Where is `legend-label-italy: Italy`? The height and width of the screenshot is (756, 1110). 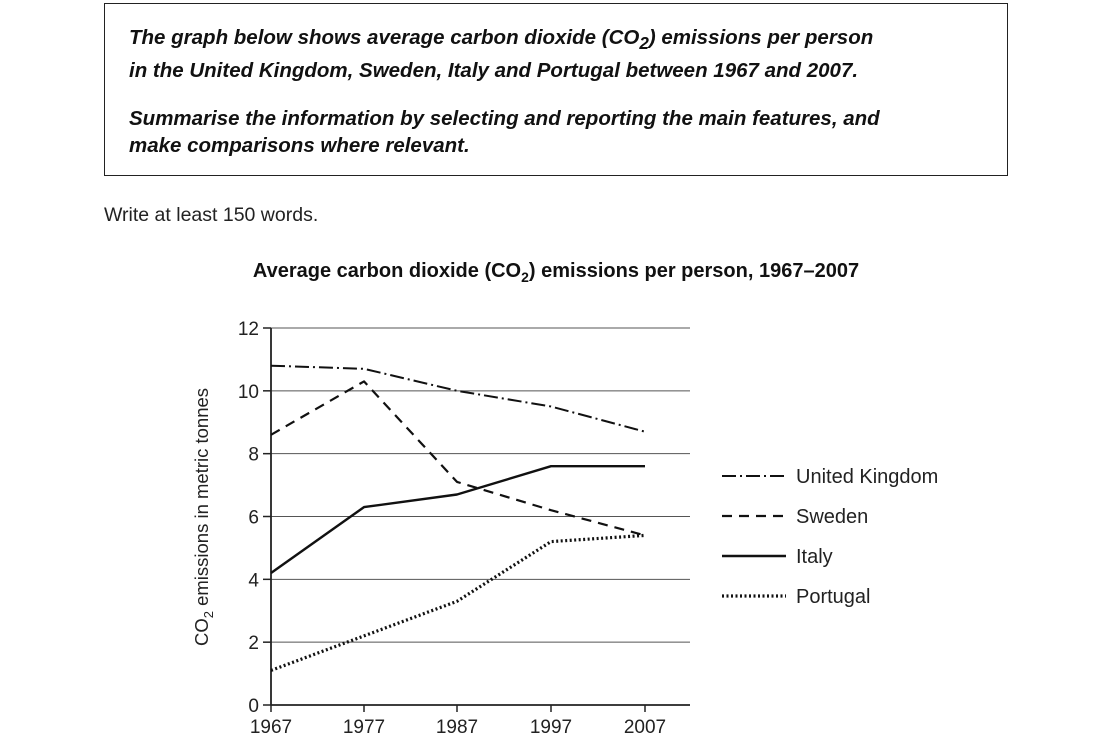 legend-label-italy: Italy is located at coordinates (814, 557).